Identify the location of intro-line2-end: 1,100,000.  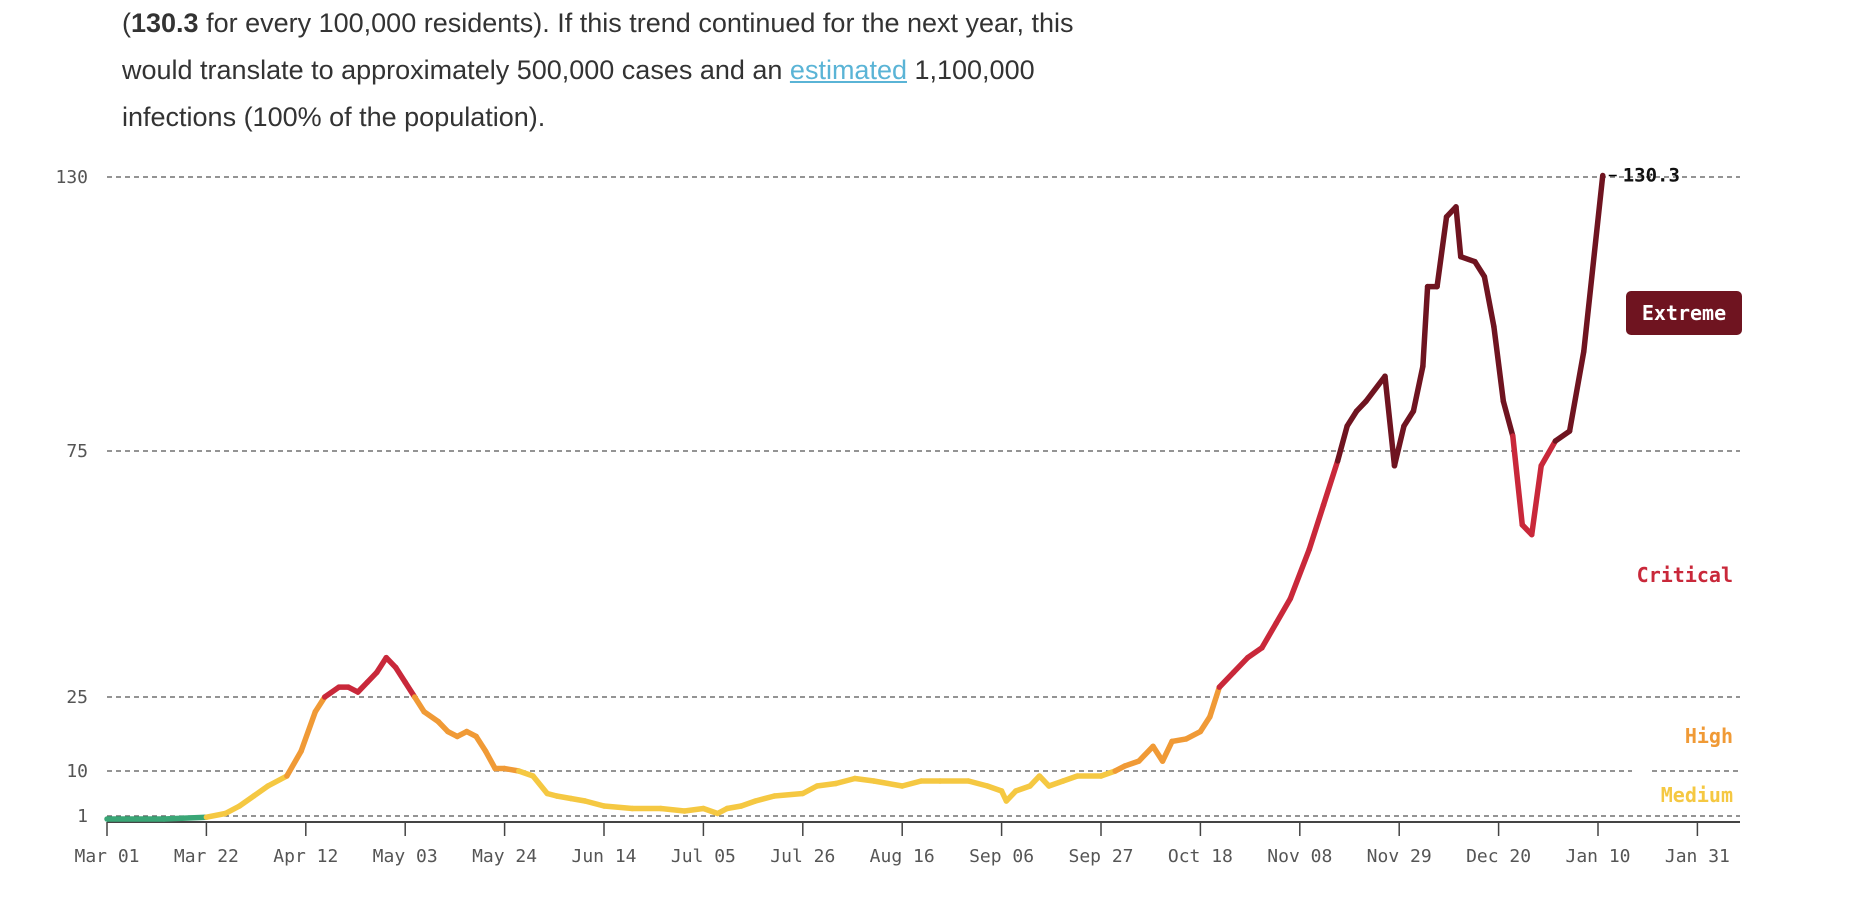
(970, 70).